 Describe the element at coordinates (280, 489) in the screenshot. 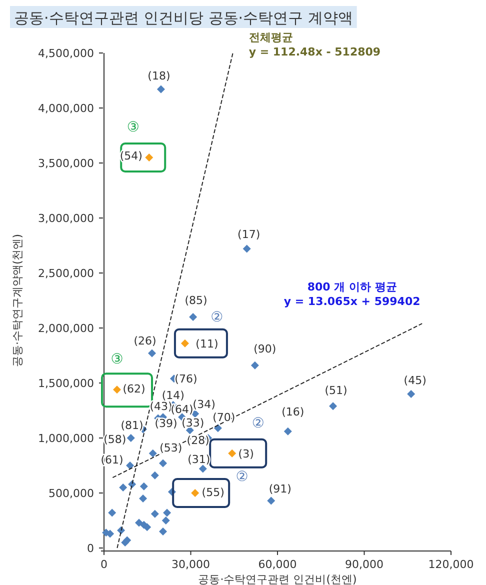

I see `annotation: (91)` at that location.